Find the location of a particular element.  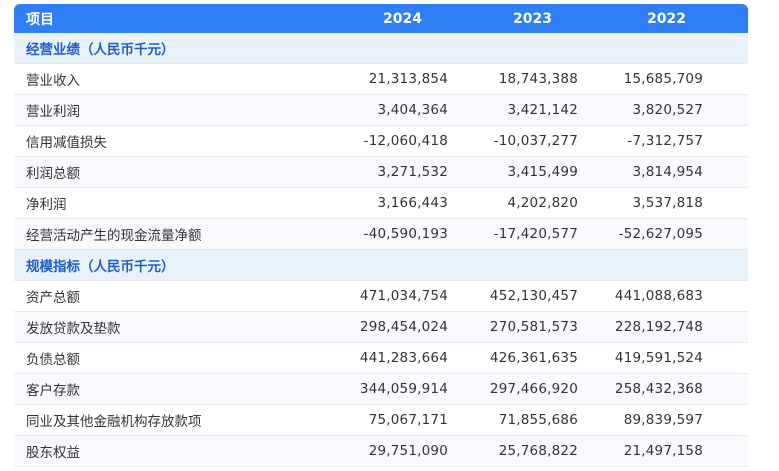

cell-2022: 419,591,524 is located at coordinates (673, 358).